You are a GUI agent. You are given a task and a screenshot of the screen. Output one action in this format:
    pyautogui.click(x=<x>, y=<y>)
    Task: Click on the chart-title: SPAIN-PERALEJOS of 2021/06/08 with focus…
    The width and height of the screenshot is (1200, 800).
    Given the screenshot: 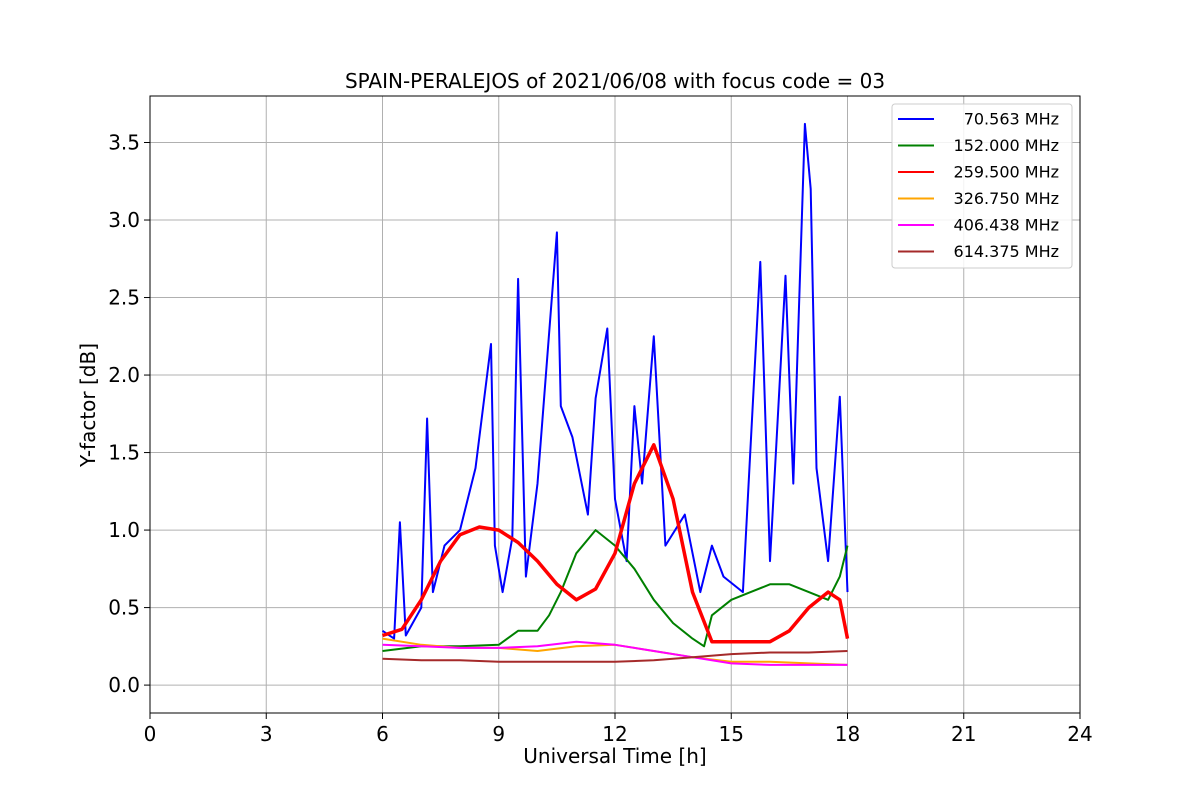 What is the action you would take?
    pyautogui.click(x=615, y=81)
    